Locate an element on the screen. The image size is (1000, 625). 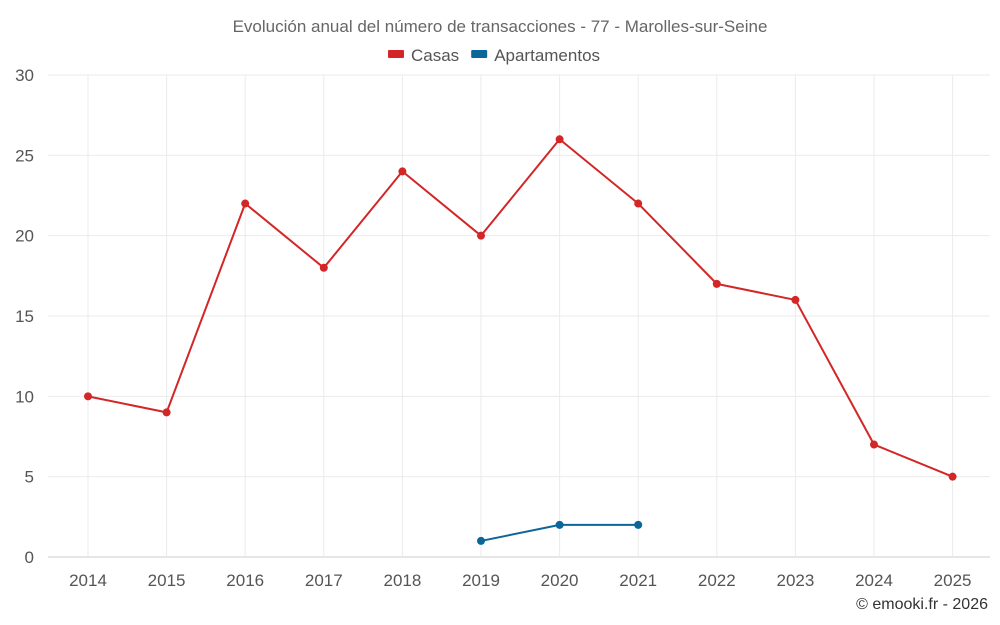
y-tick-label: 5 is located at coordinates (29, 477).